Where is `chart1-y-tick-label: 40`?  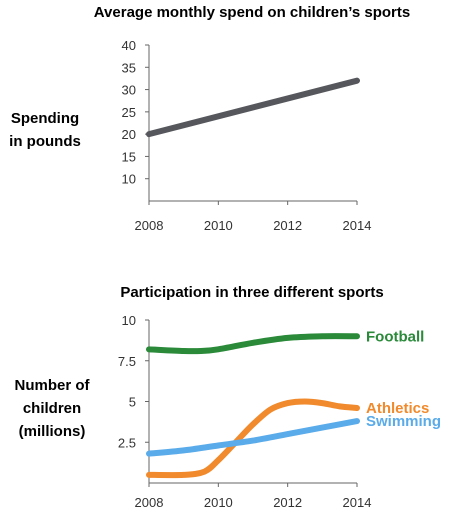 chart1-y-tick-label: 40 is located at coordinates (129, 45).